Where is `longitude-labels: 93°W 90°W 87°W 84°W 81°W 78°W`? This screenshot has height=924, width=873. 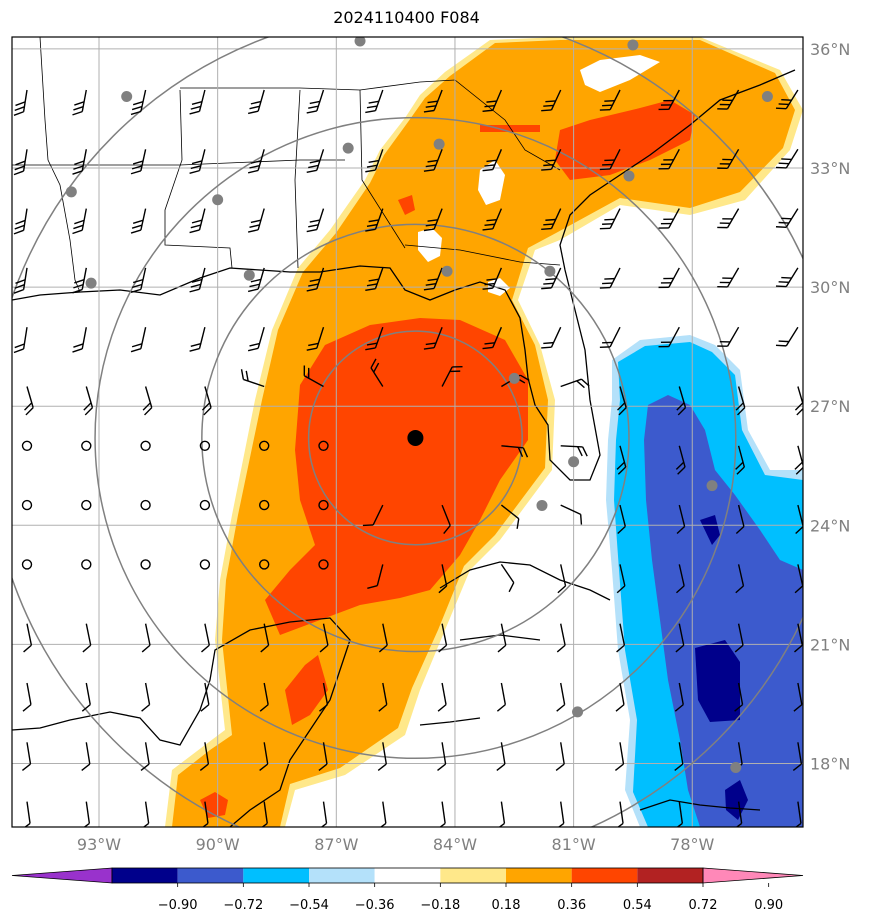 longitude-labels: 93°W 90°W 87°W 84°W 81°W 78°W is located at coordinates (396, 844).